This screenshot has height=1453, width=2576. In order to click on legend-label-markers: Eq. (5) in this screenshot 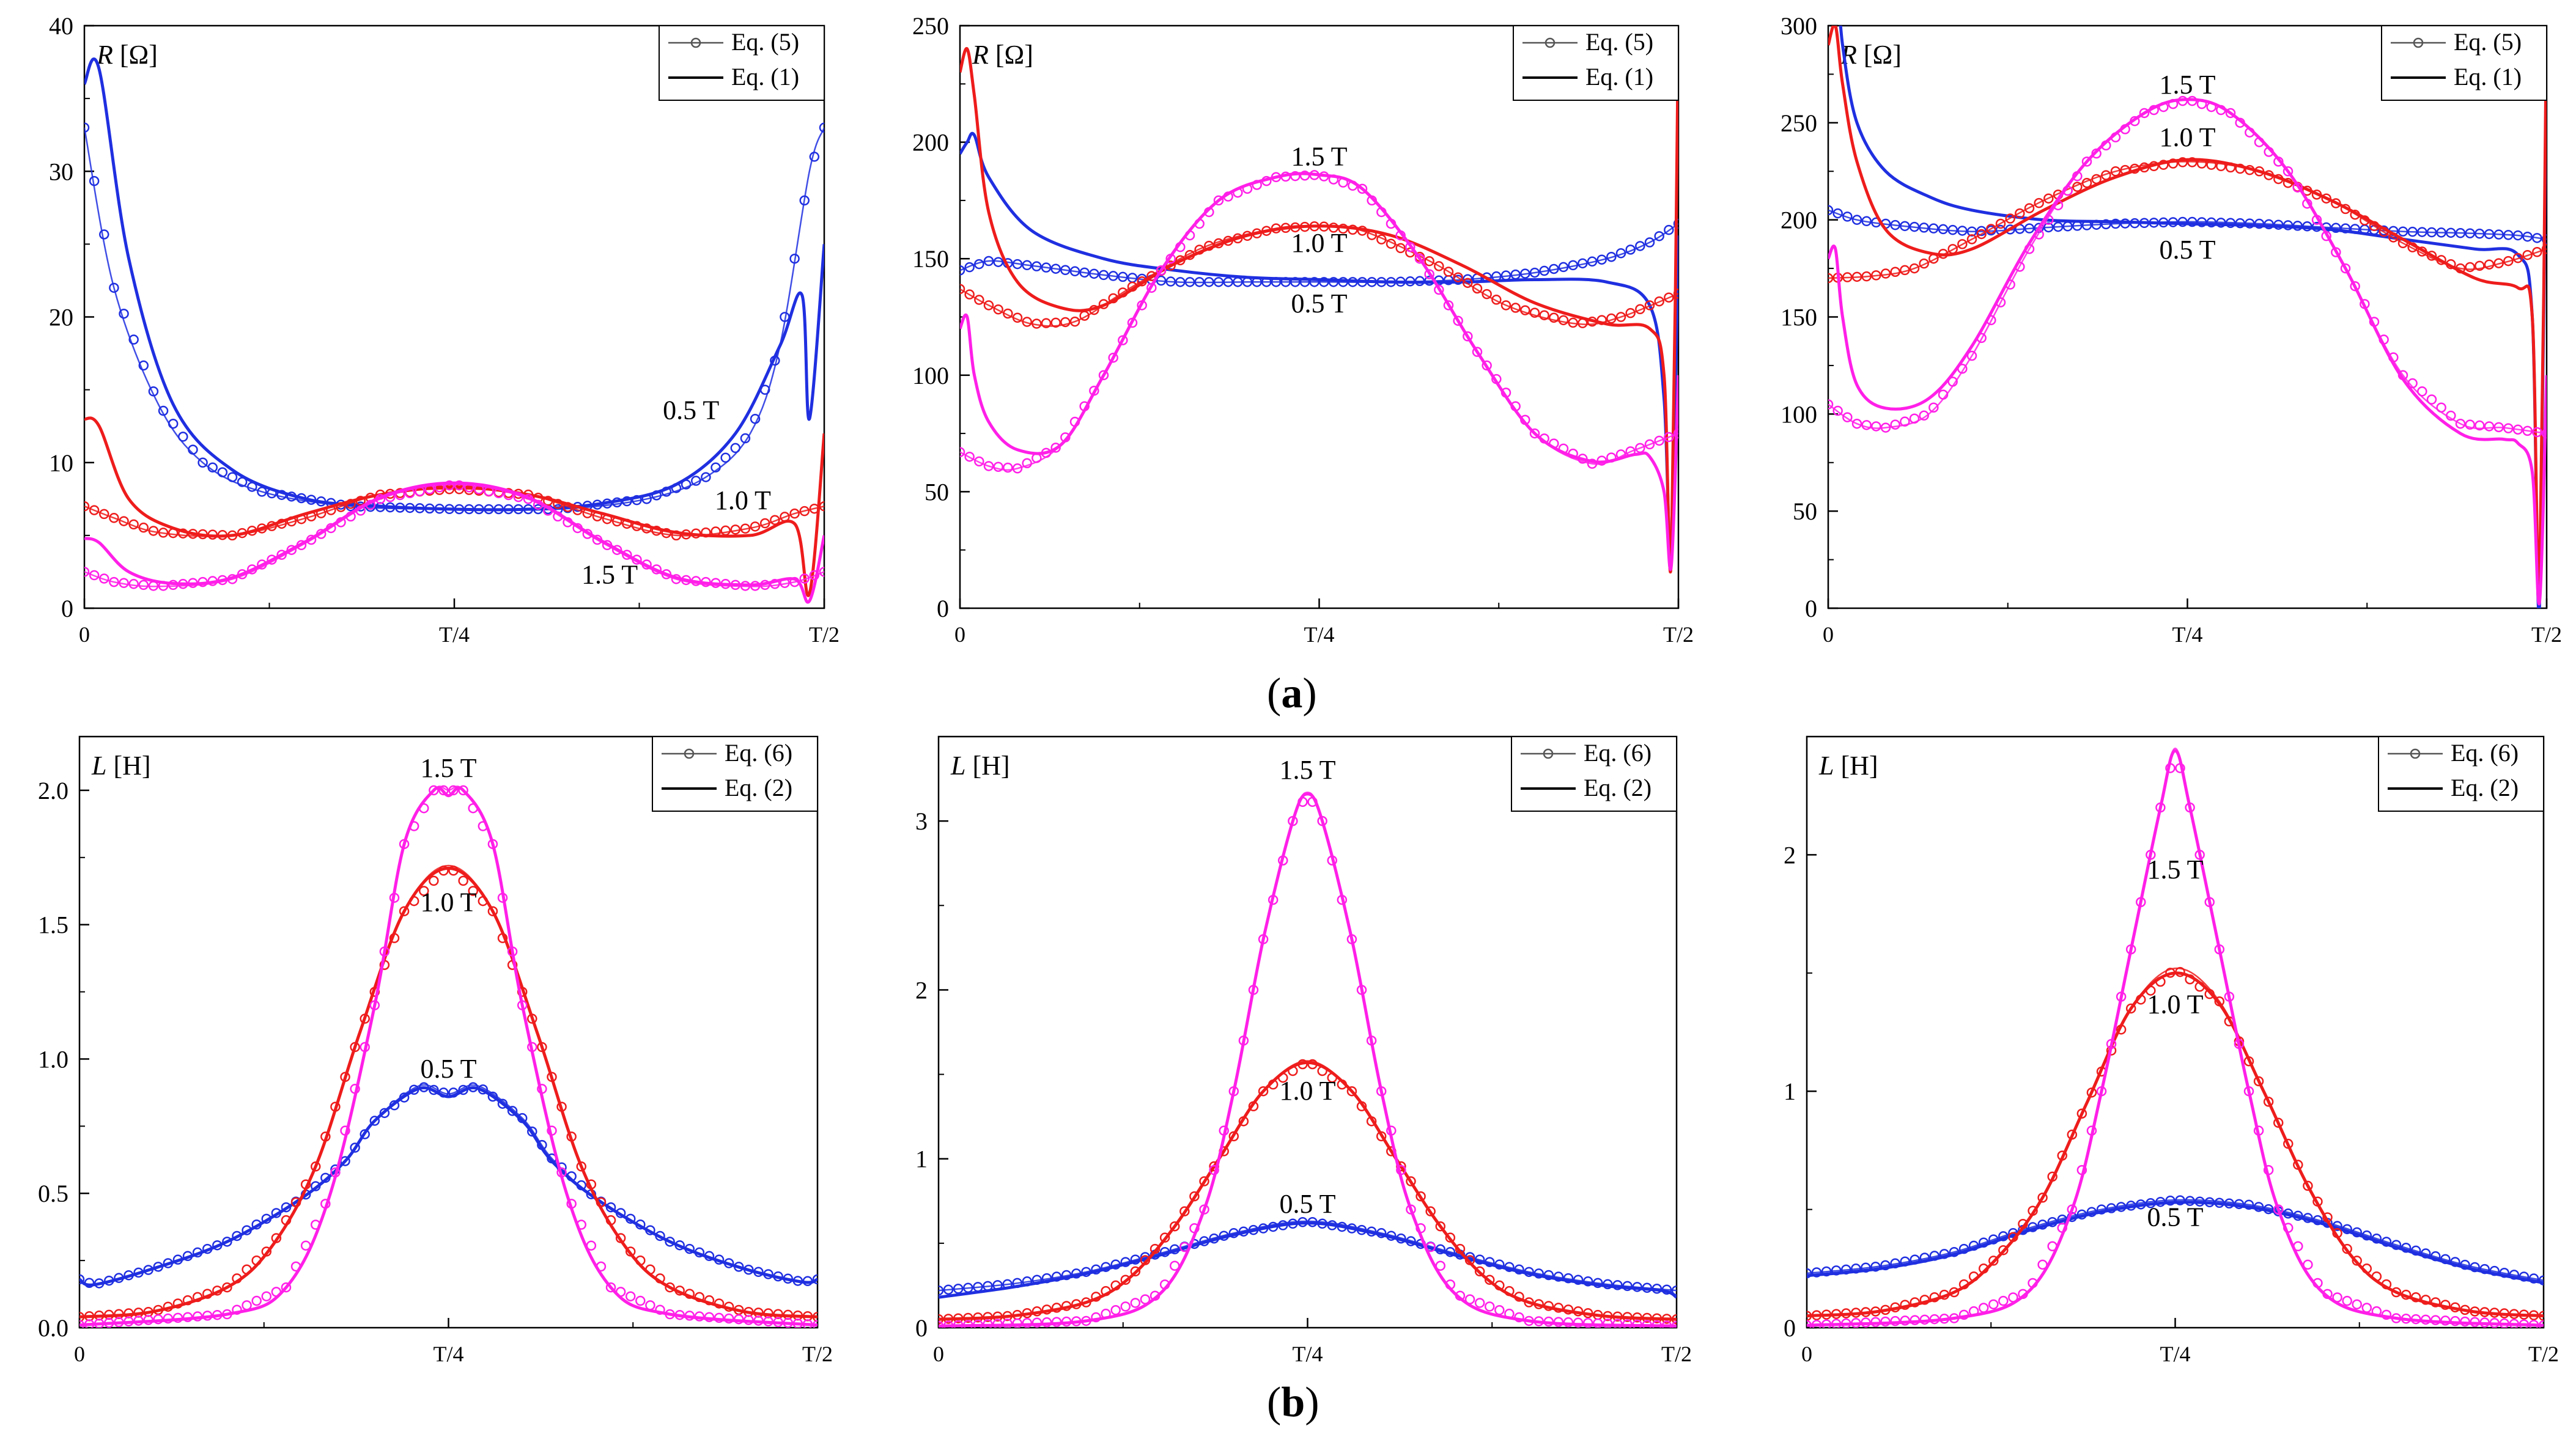, I will do `click(2488, 42)`.